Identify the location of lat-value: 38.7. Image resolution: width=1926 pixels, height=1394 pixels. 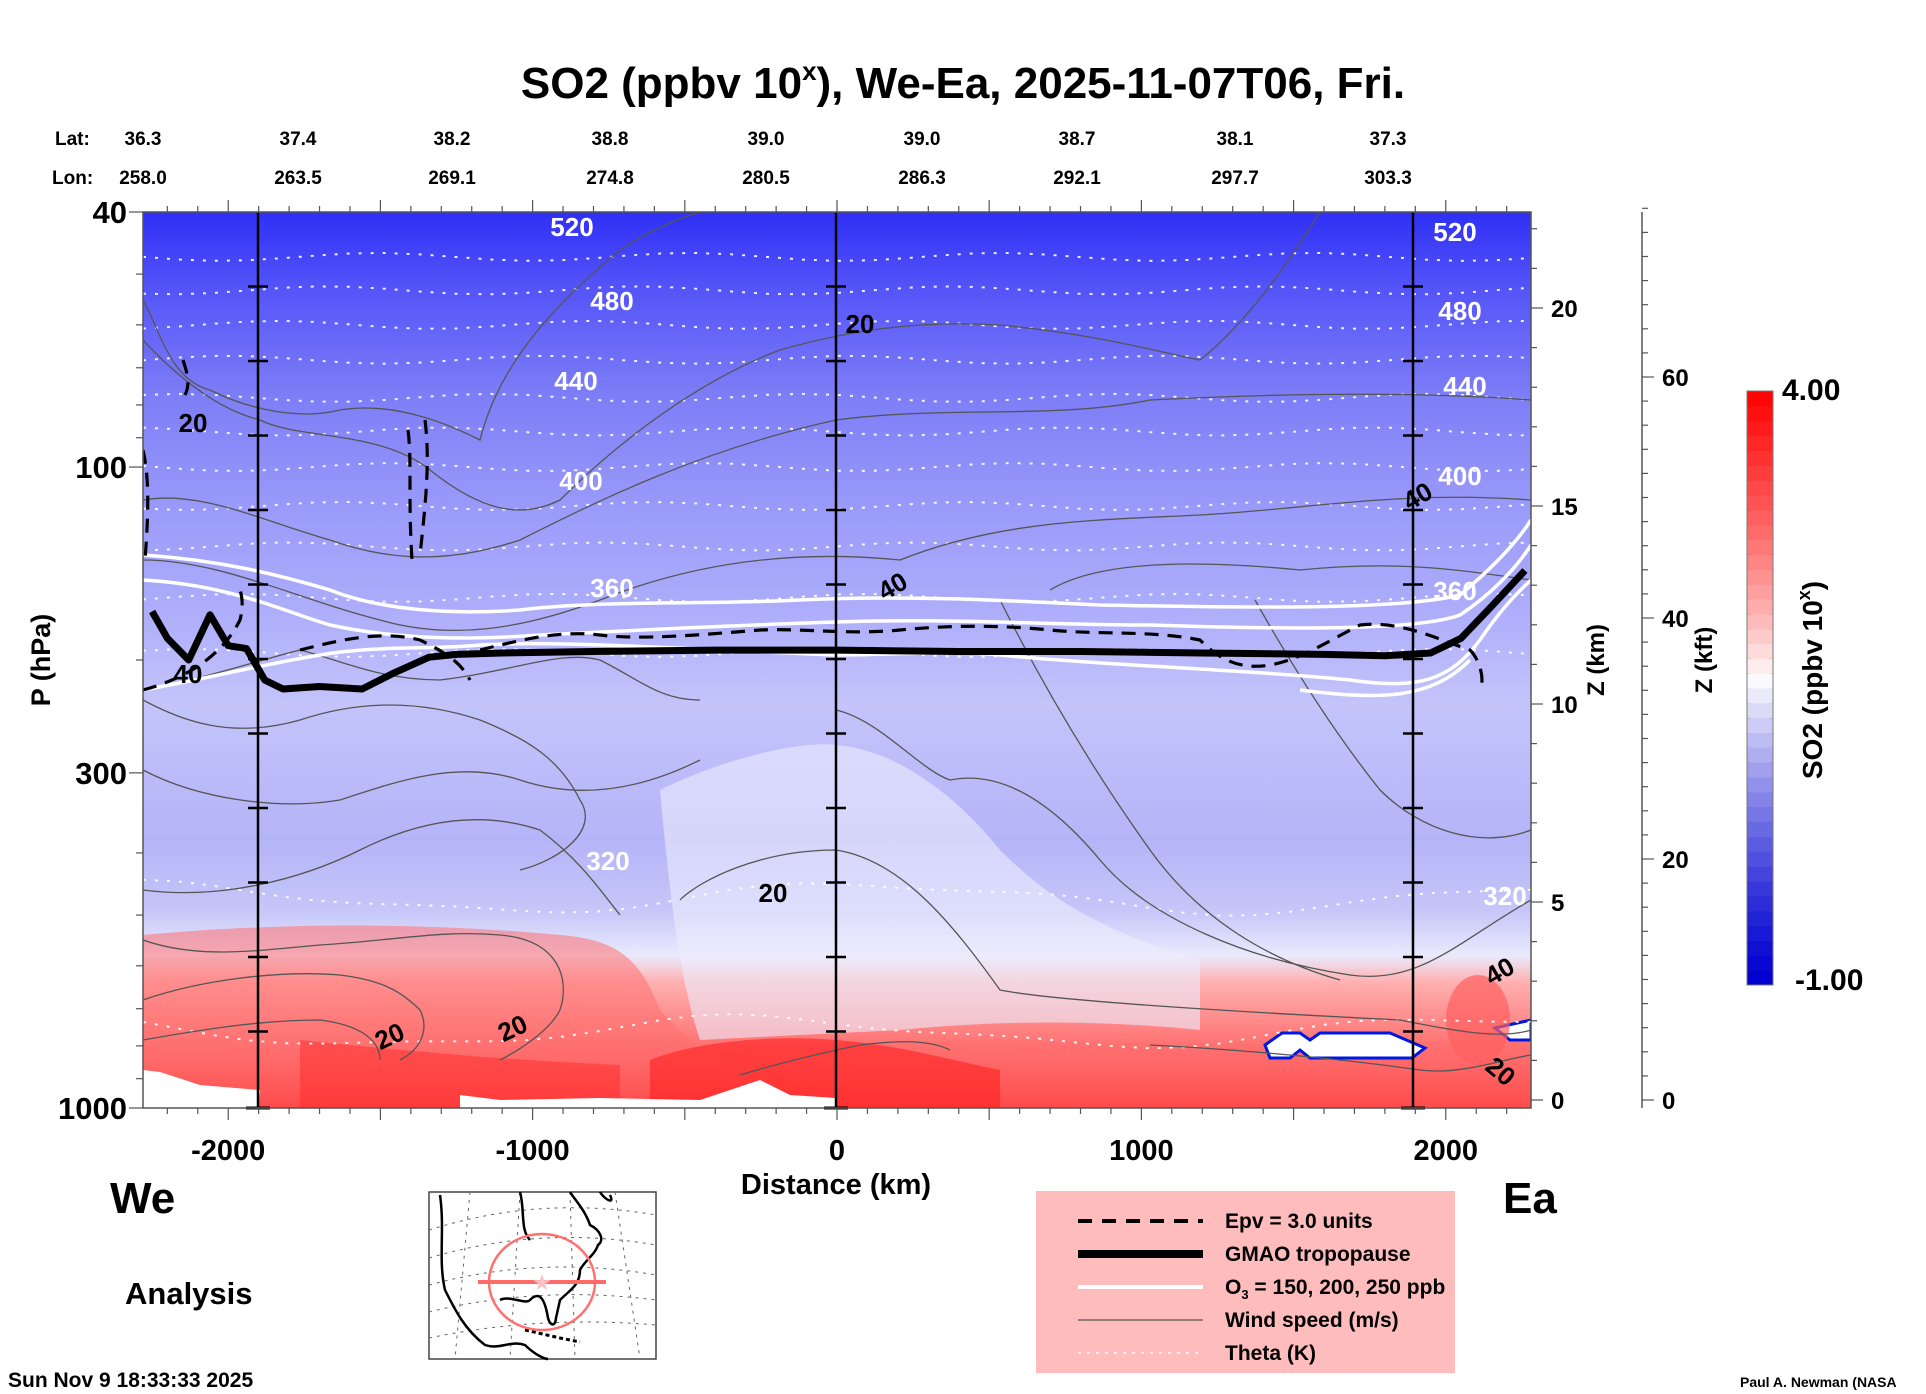
(1077, 139).